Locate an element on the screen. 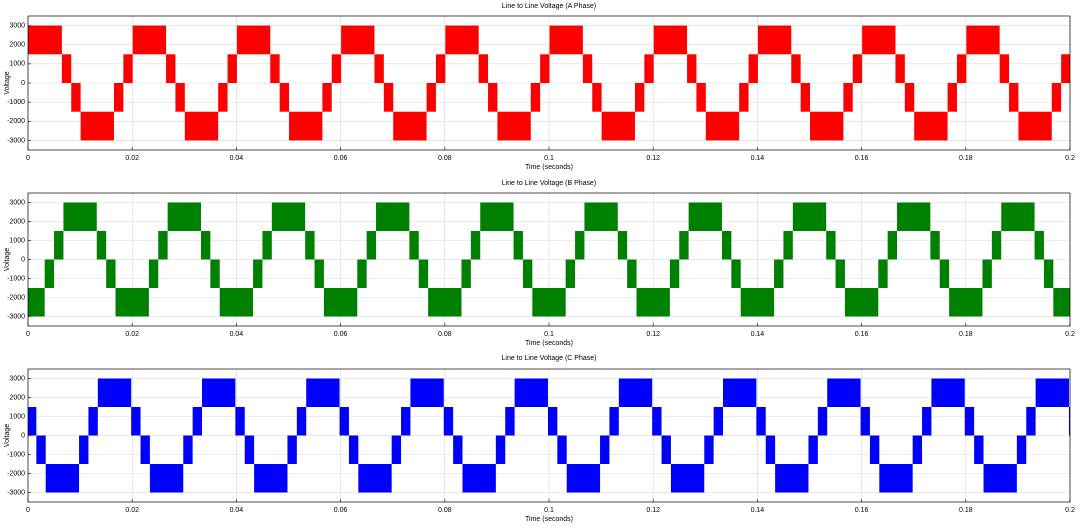 This screenshot has height=528, width=1080. x-tick-label: 0.08 is located at coordinates (445, 334).